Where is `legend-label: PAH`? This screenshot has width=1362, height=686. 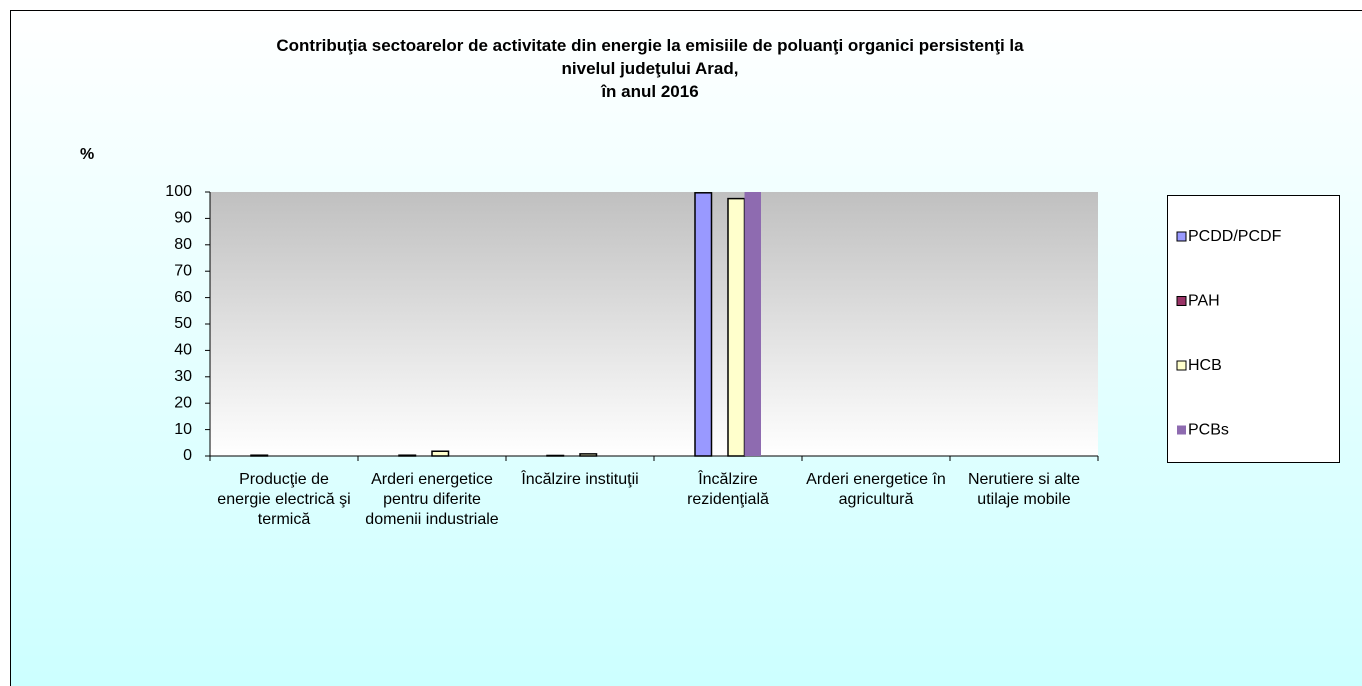
legend-label: PAH is located at coordinates (1204, 301).